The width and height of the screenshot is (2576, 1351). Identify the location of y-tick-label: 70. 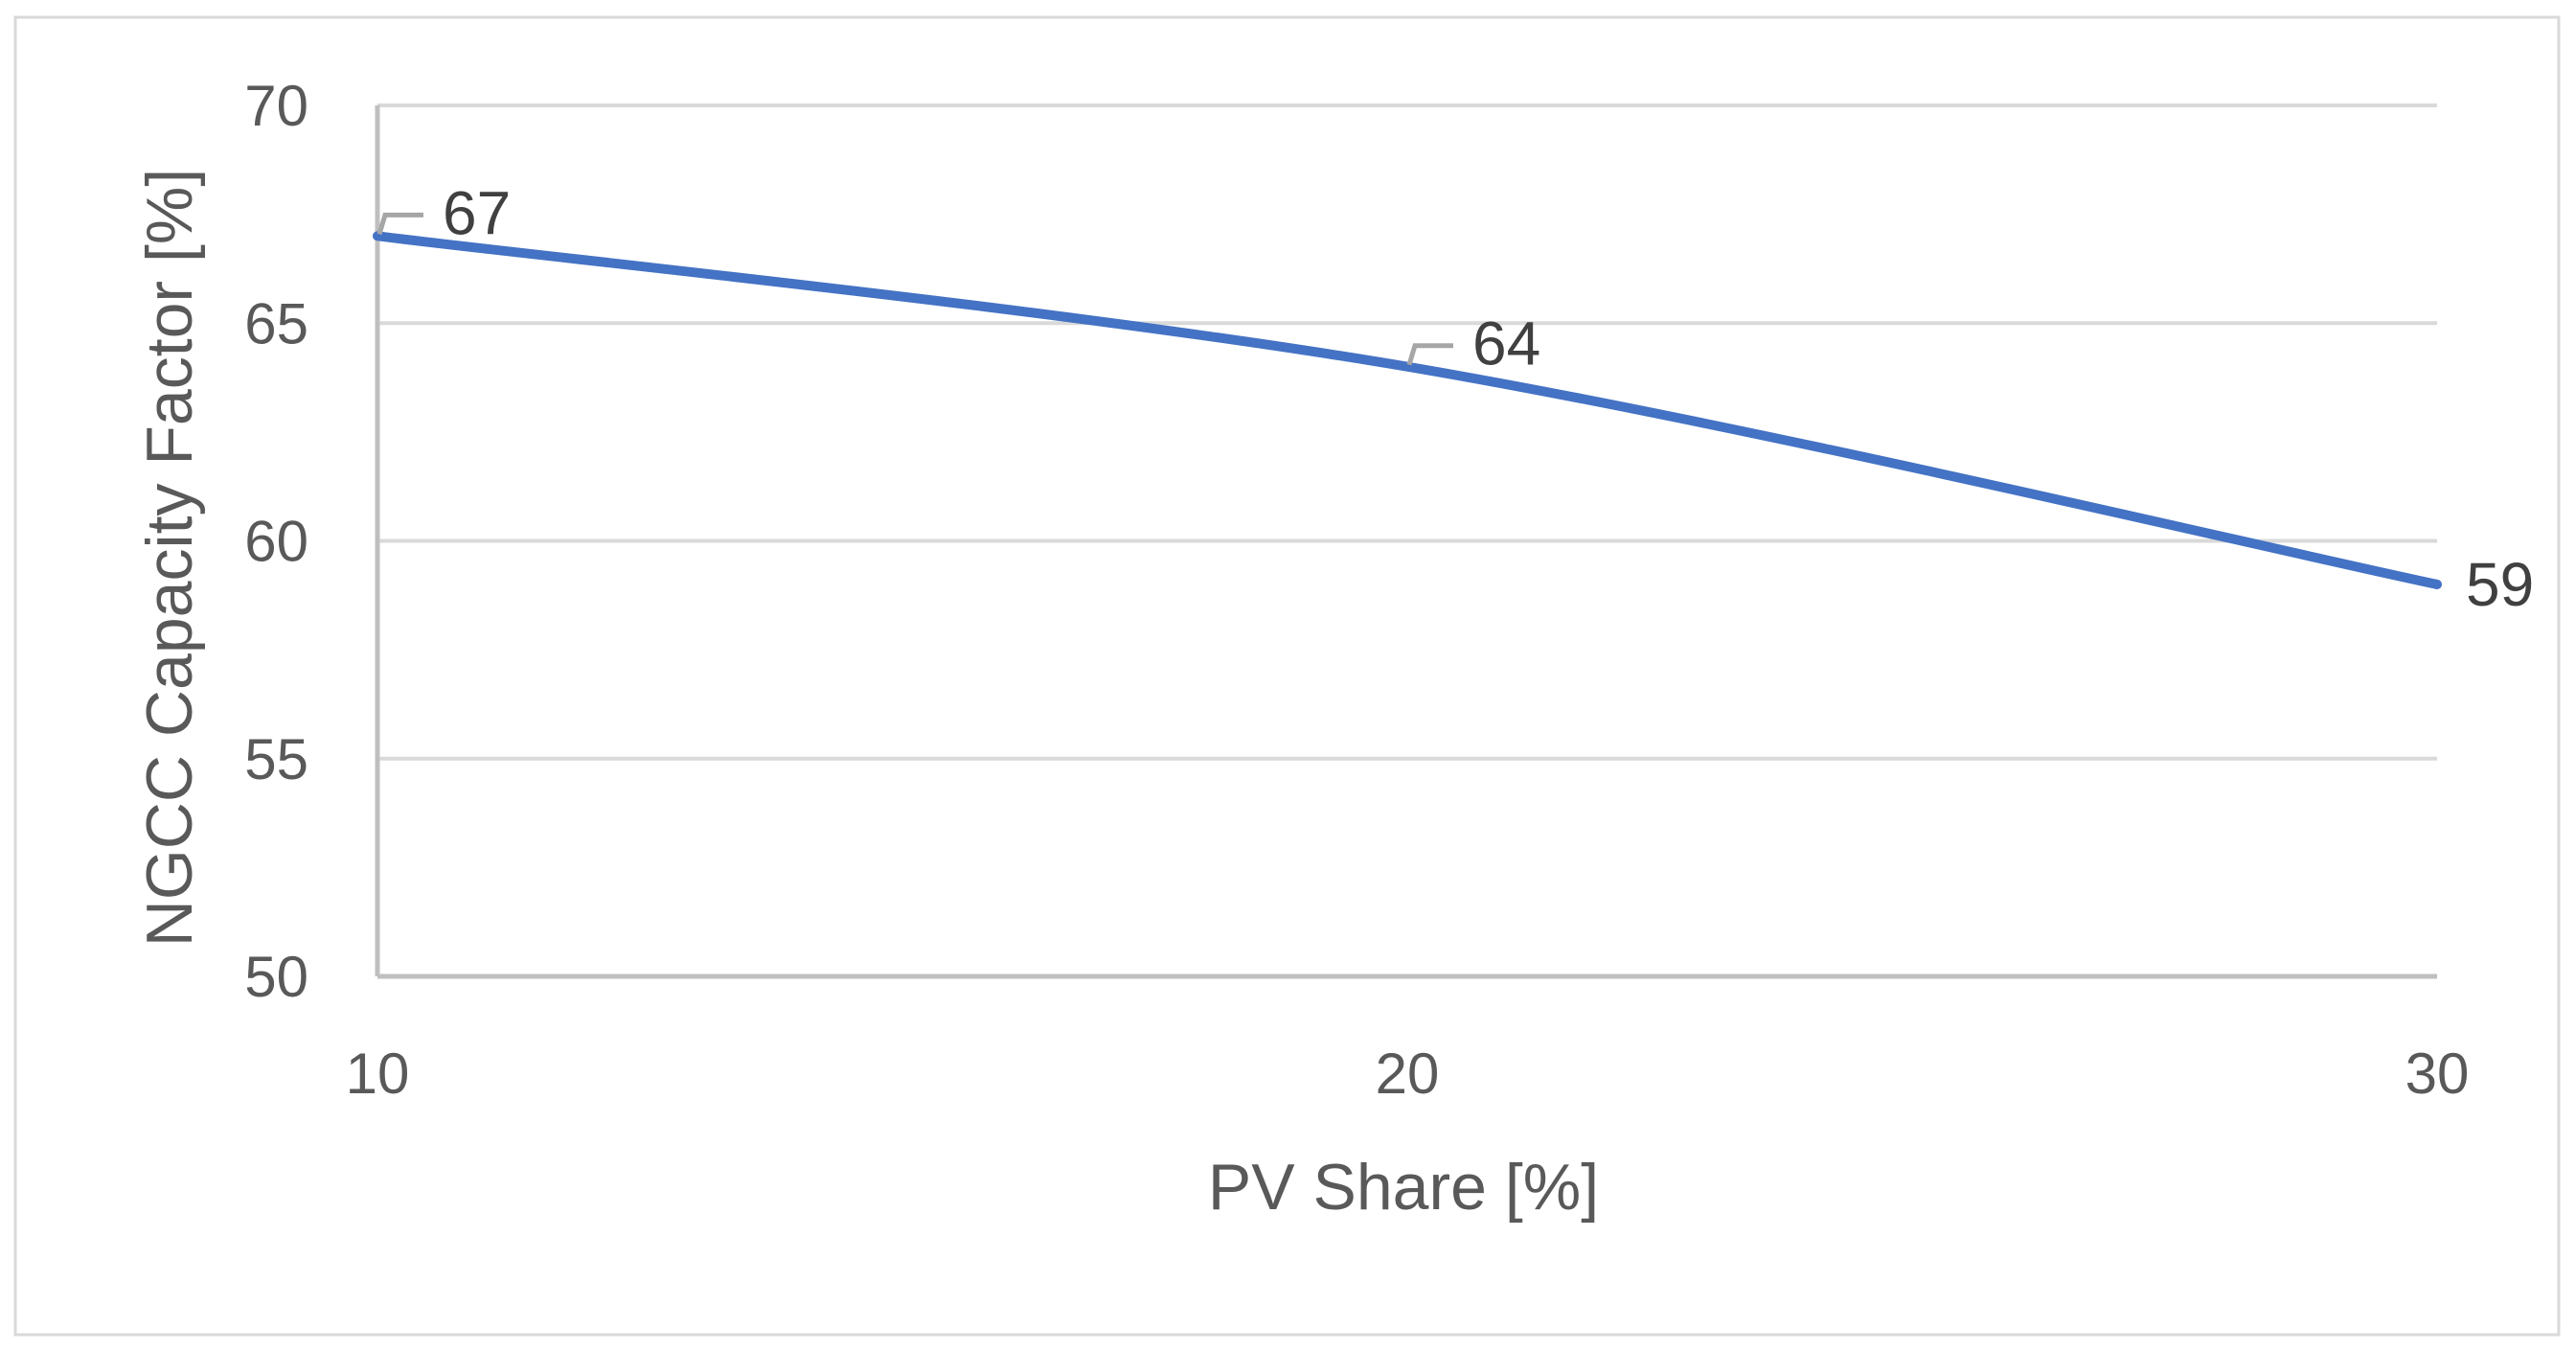
(276, 106).